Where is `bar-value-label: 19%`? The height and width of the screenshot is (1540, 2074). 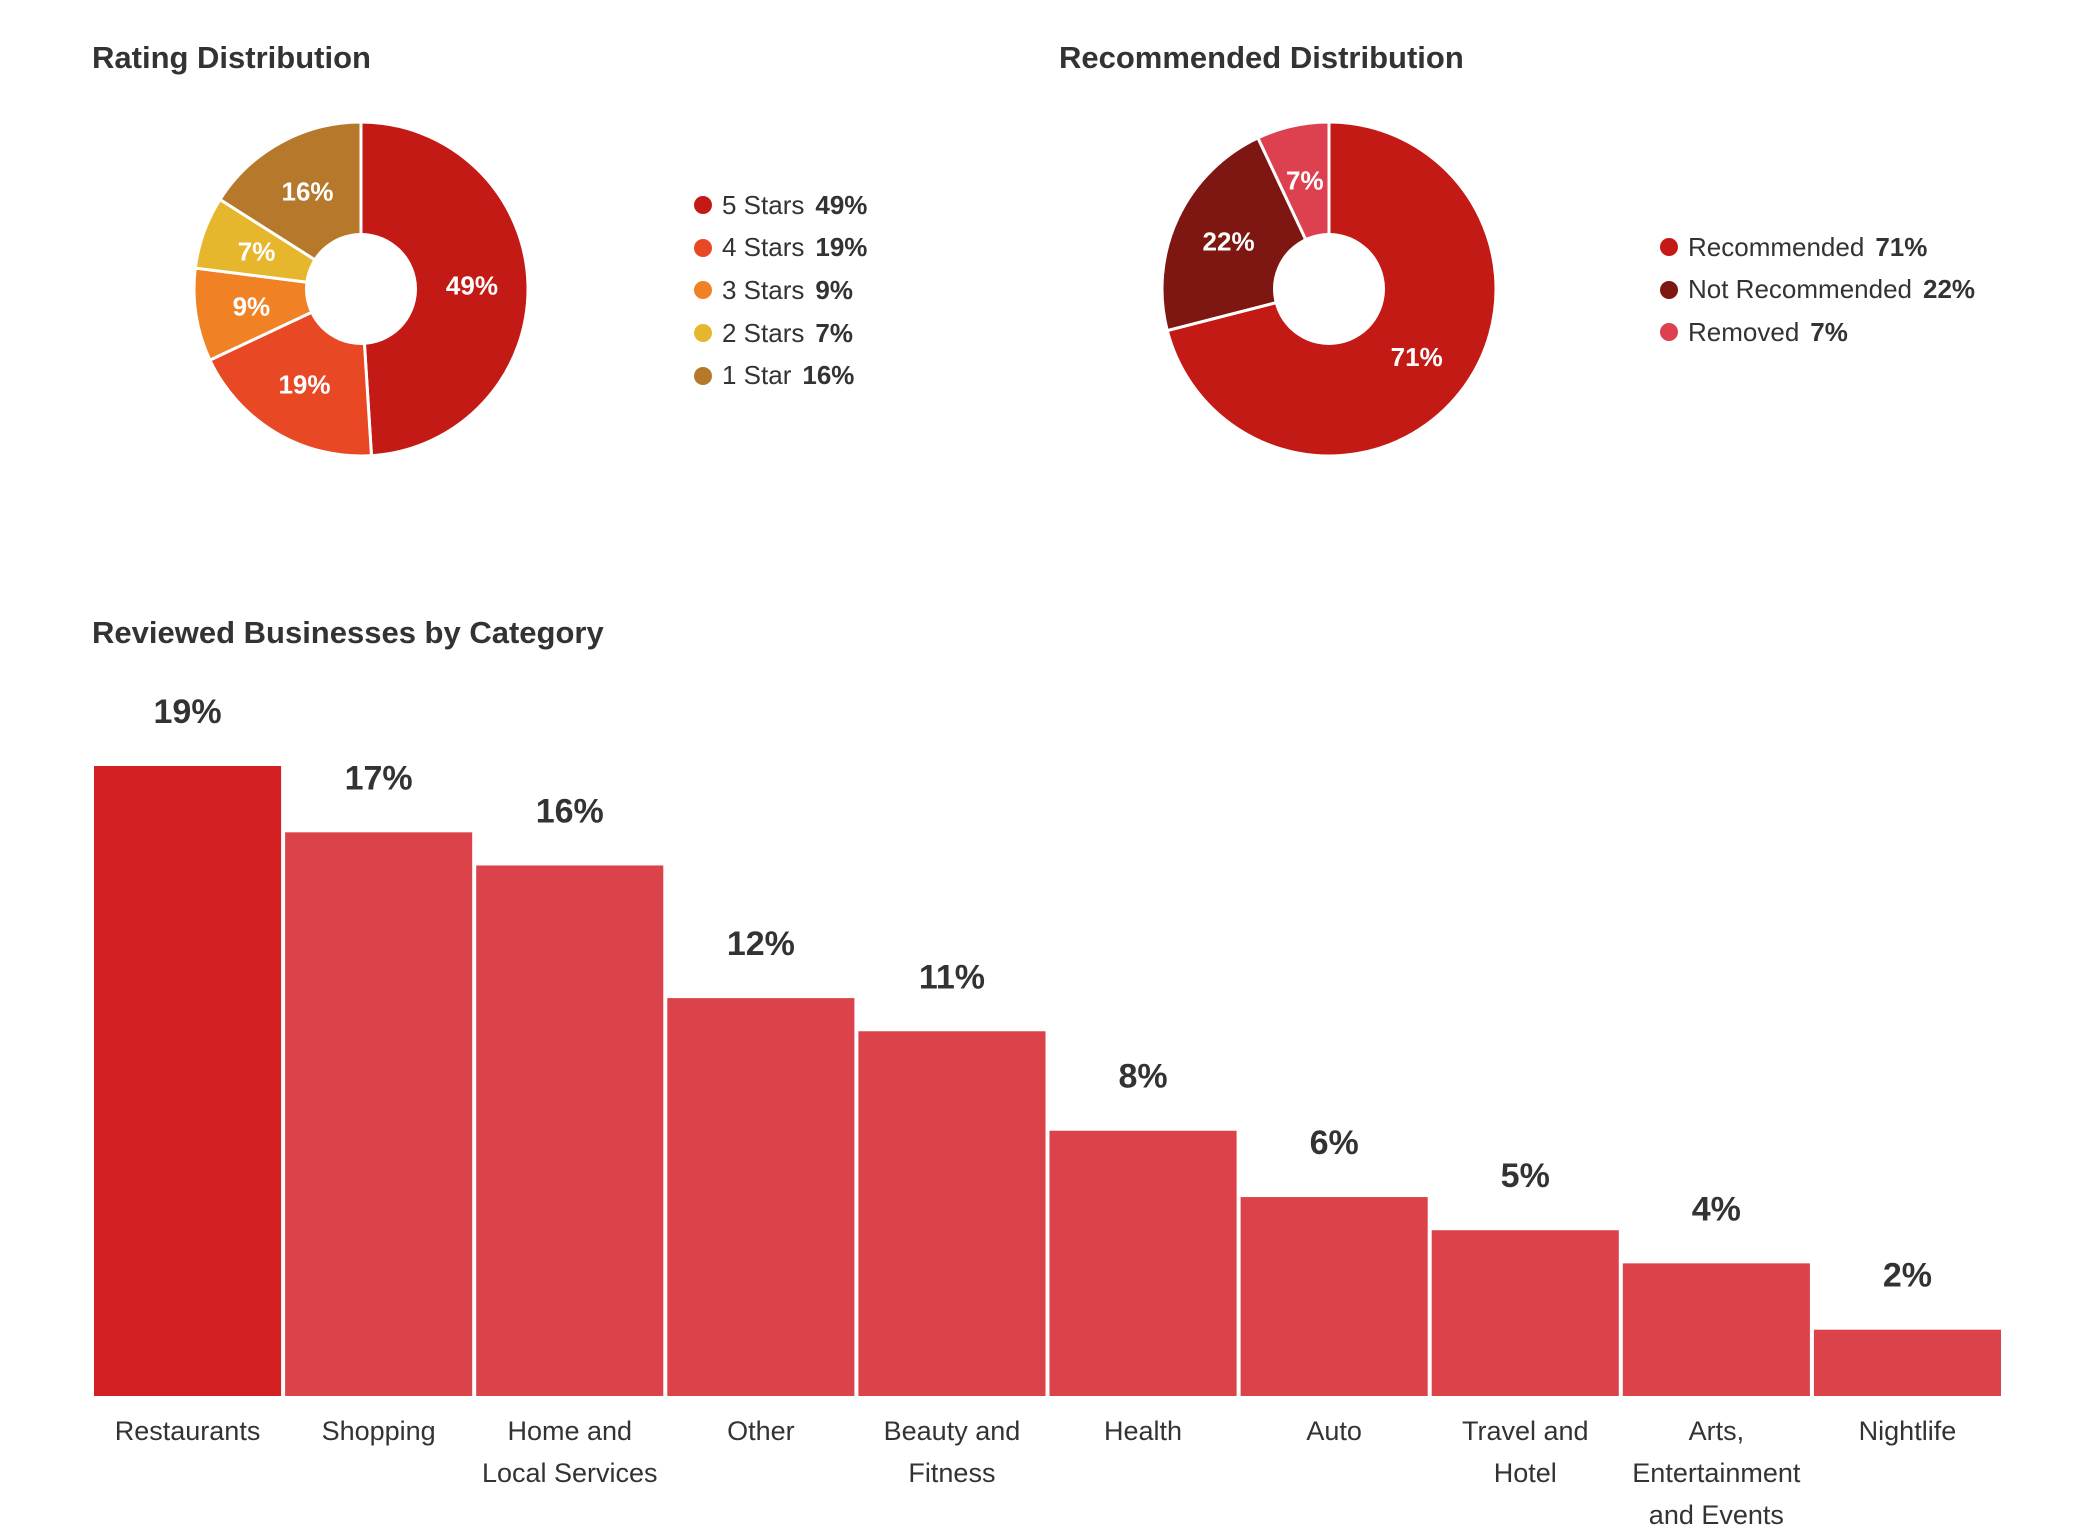 bar-value-label: 19% is located at coordinates (188, 712).